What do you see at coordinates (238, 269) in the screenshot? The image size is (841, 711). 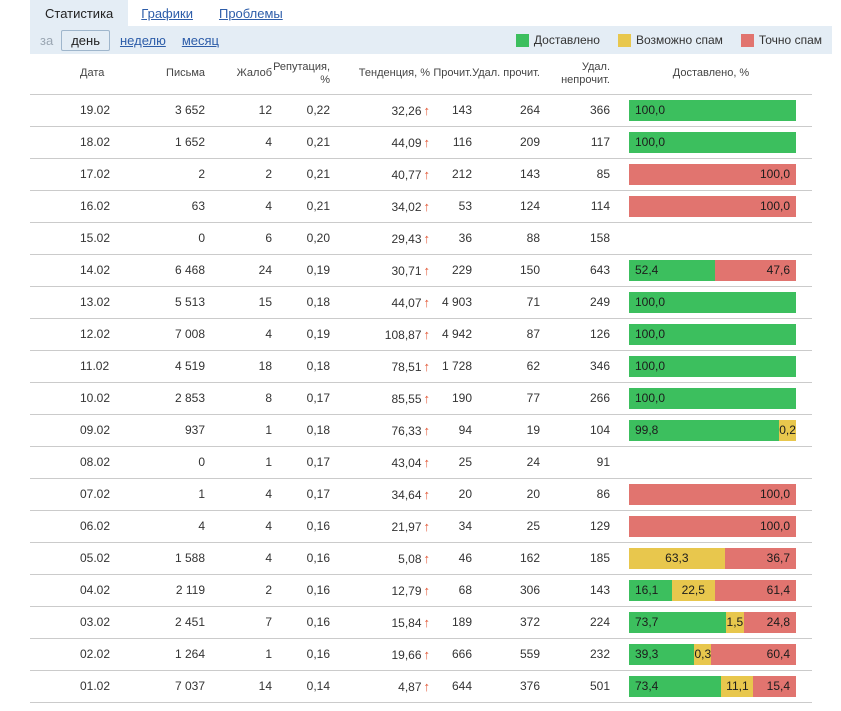 I see `cell-complaints: 24` at bounding box center [238, 269].